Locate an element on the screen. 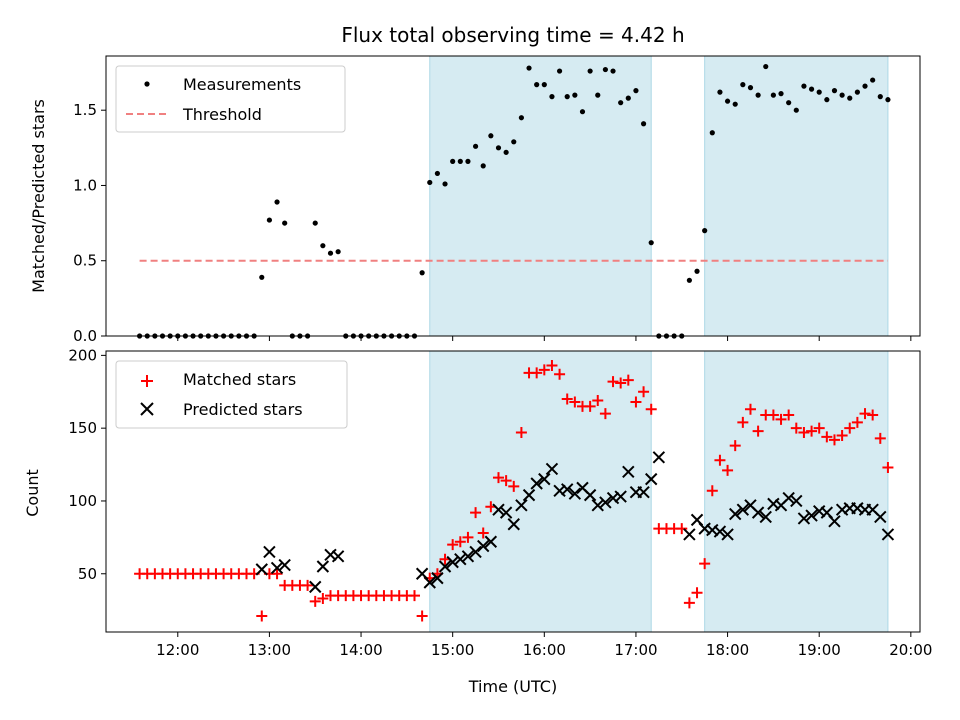 The image size is (960, 720). top-y-tick-label: 1.5 is located at coordinates (85, 110).